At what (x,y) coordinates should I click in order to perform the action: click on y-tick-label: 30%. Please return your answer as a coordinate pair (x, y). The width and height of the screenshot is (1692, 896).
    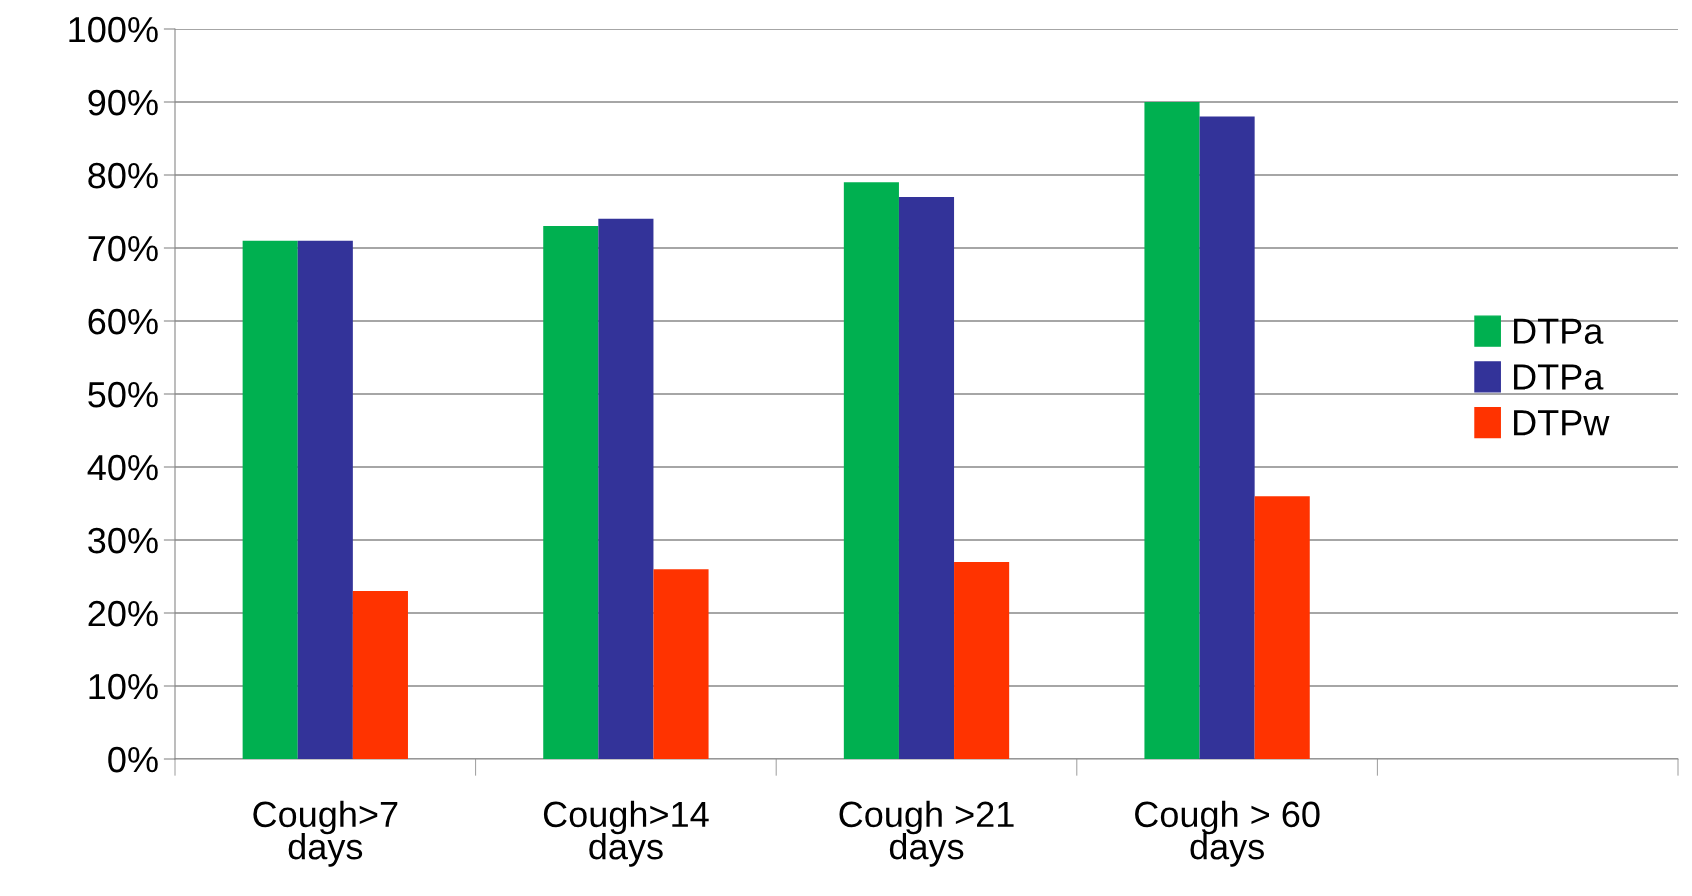
    Looking at the image, I should click on (123, 540).